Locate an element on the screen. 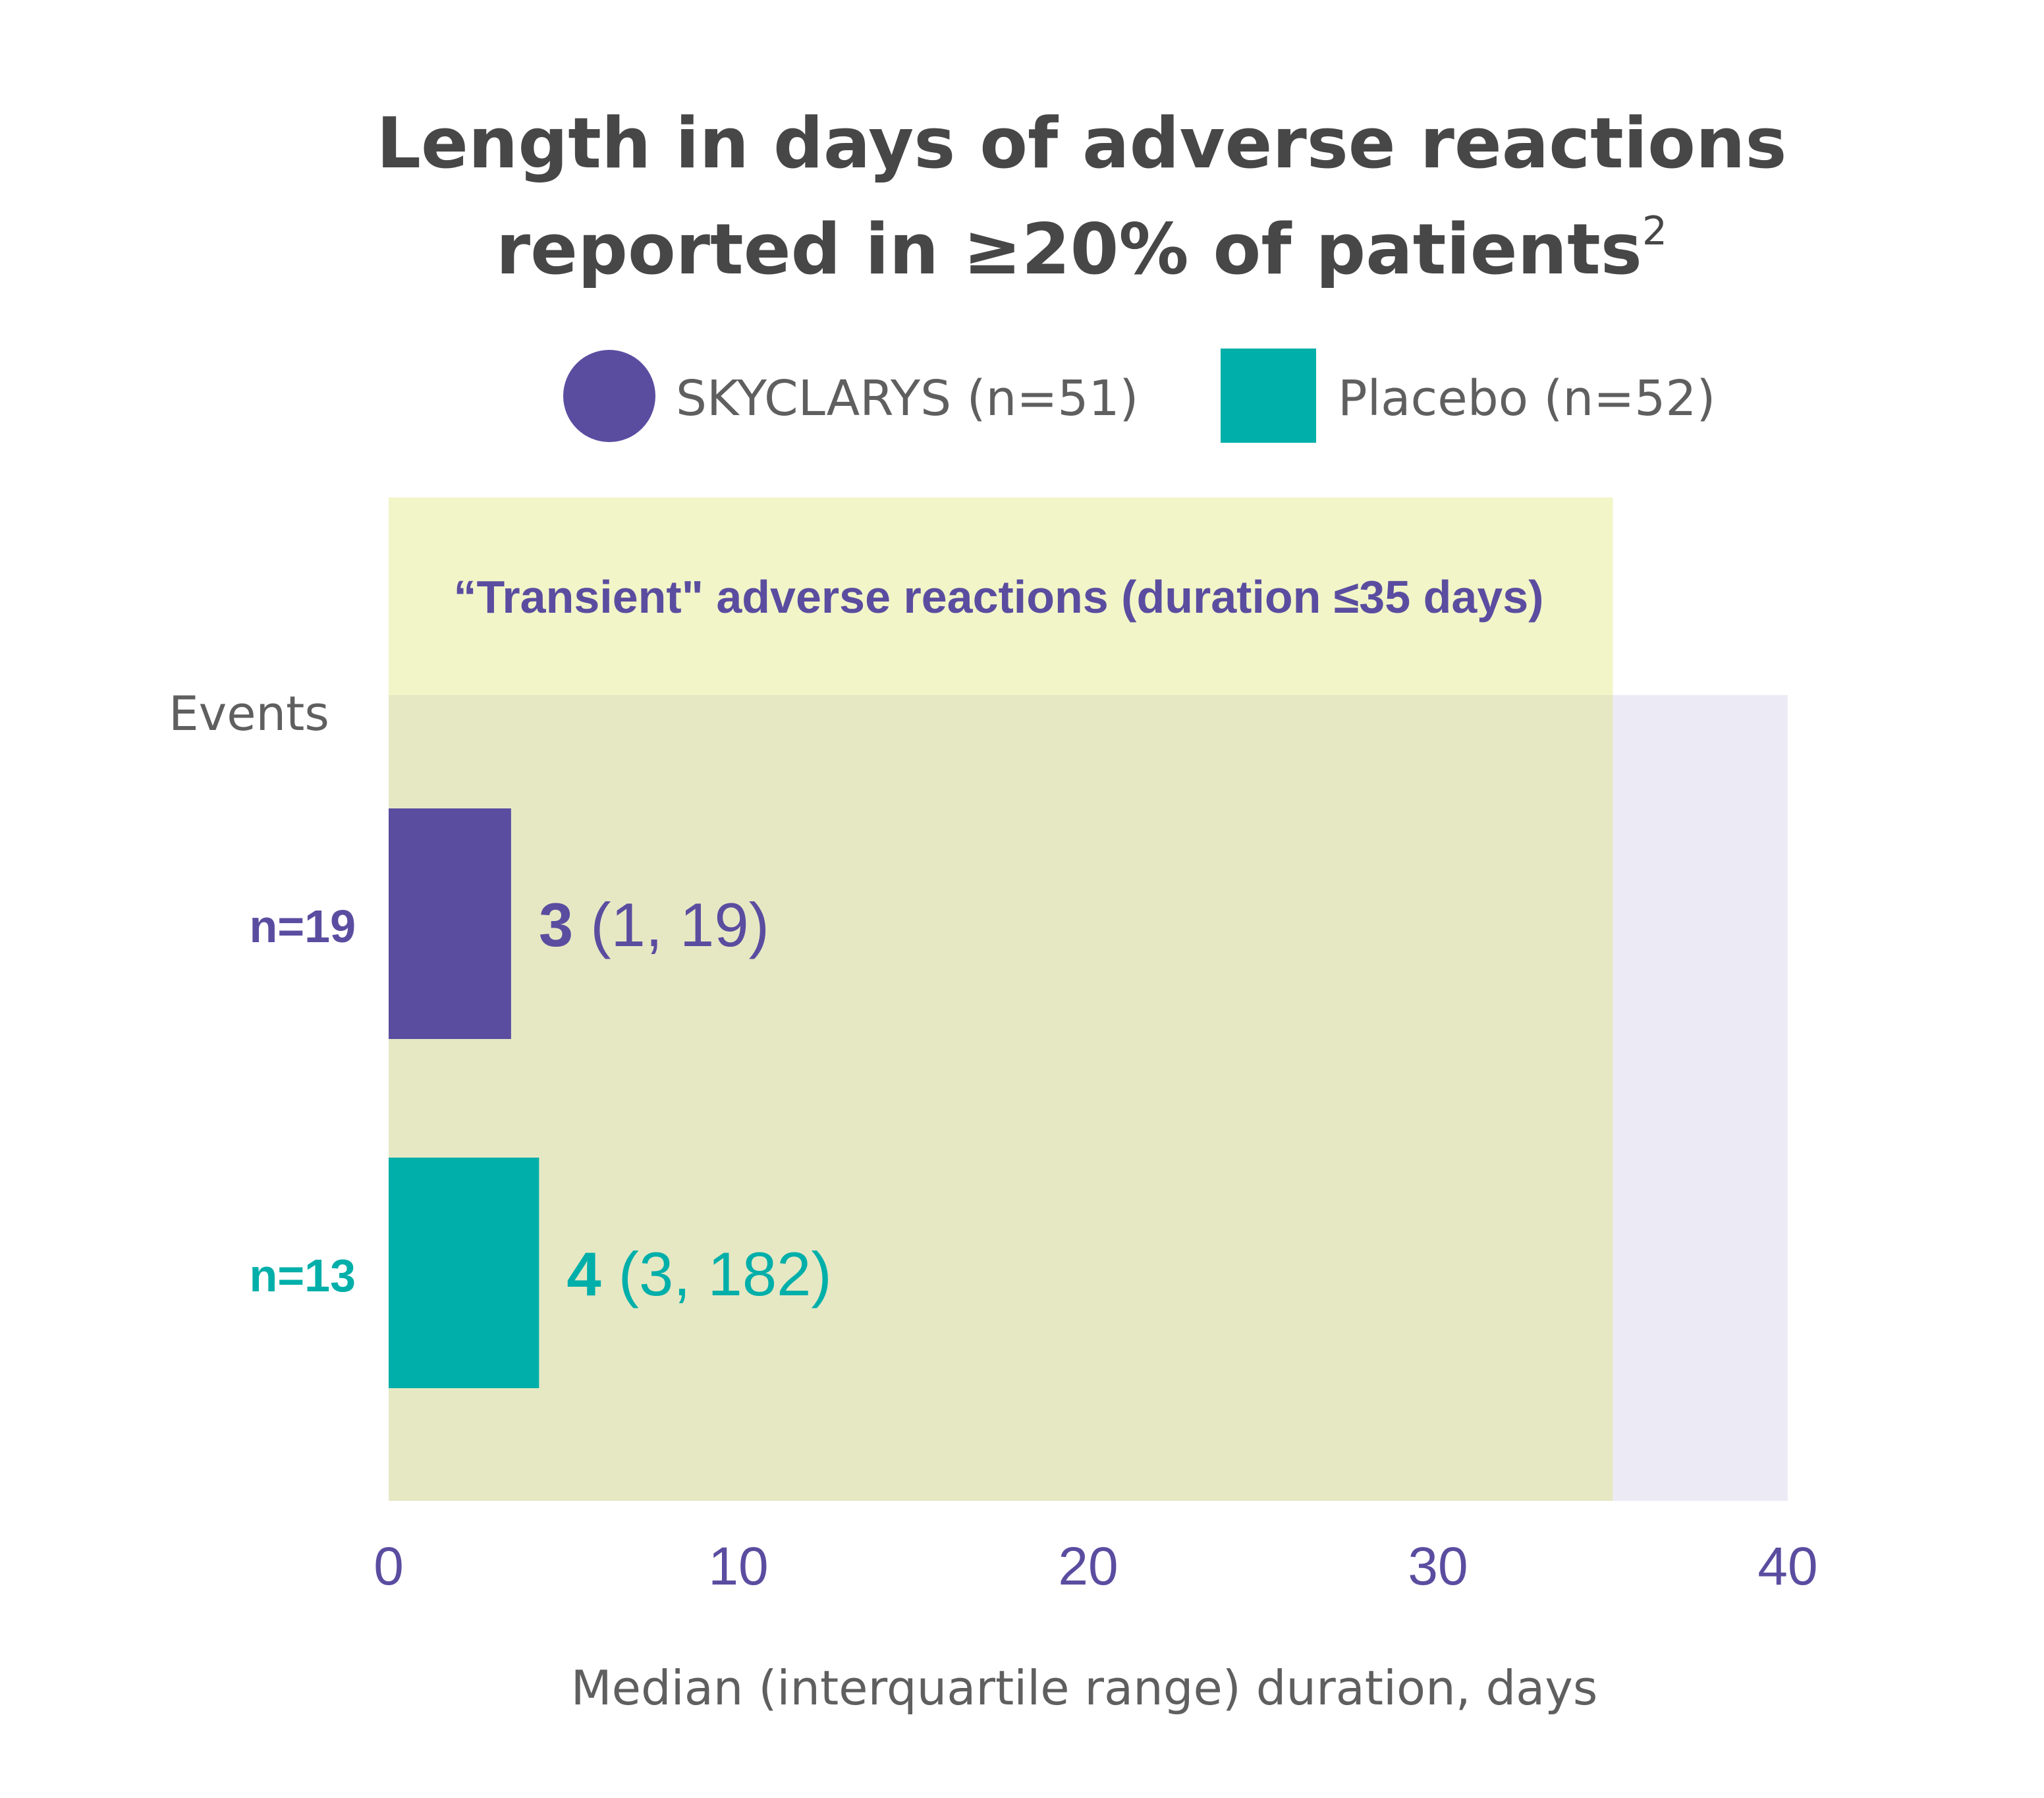  transient-region-header is located at coordinates (1001, 596).